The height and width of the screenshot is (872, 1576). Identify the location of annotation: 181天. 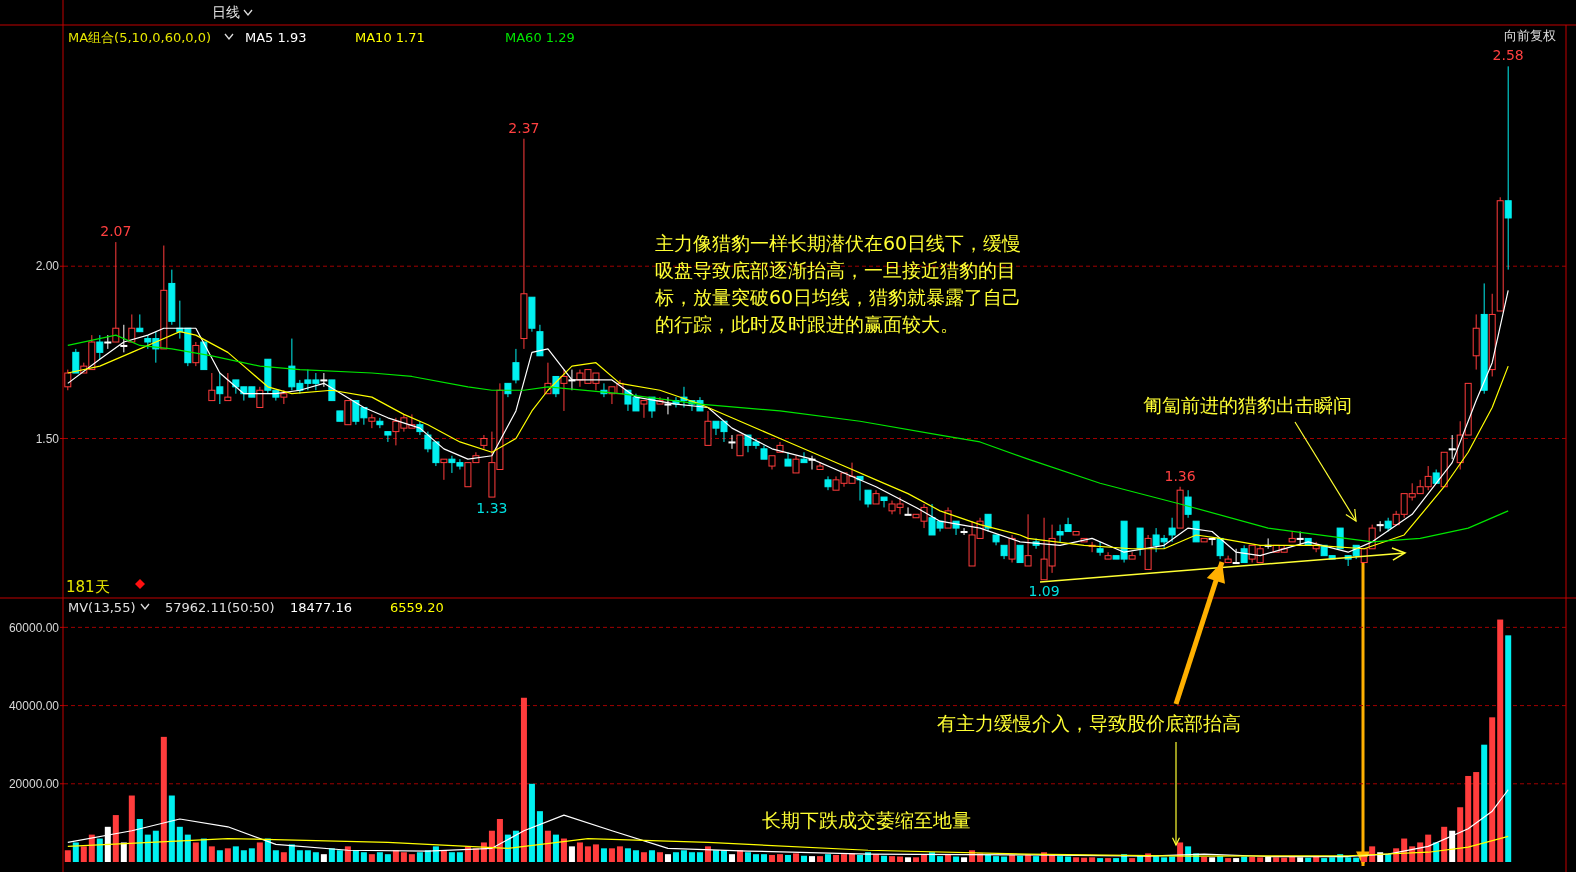
(88, 587).